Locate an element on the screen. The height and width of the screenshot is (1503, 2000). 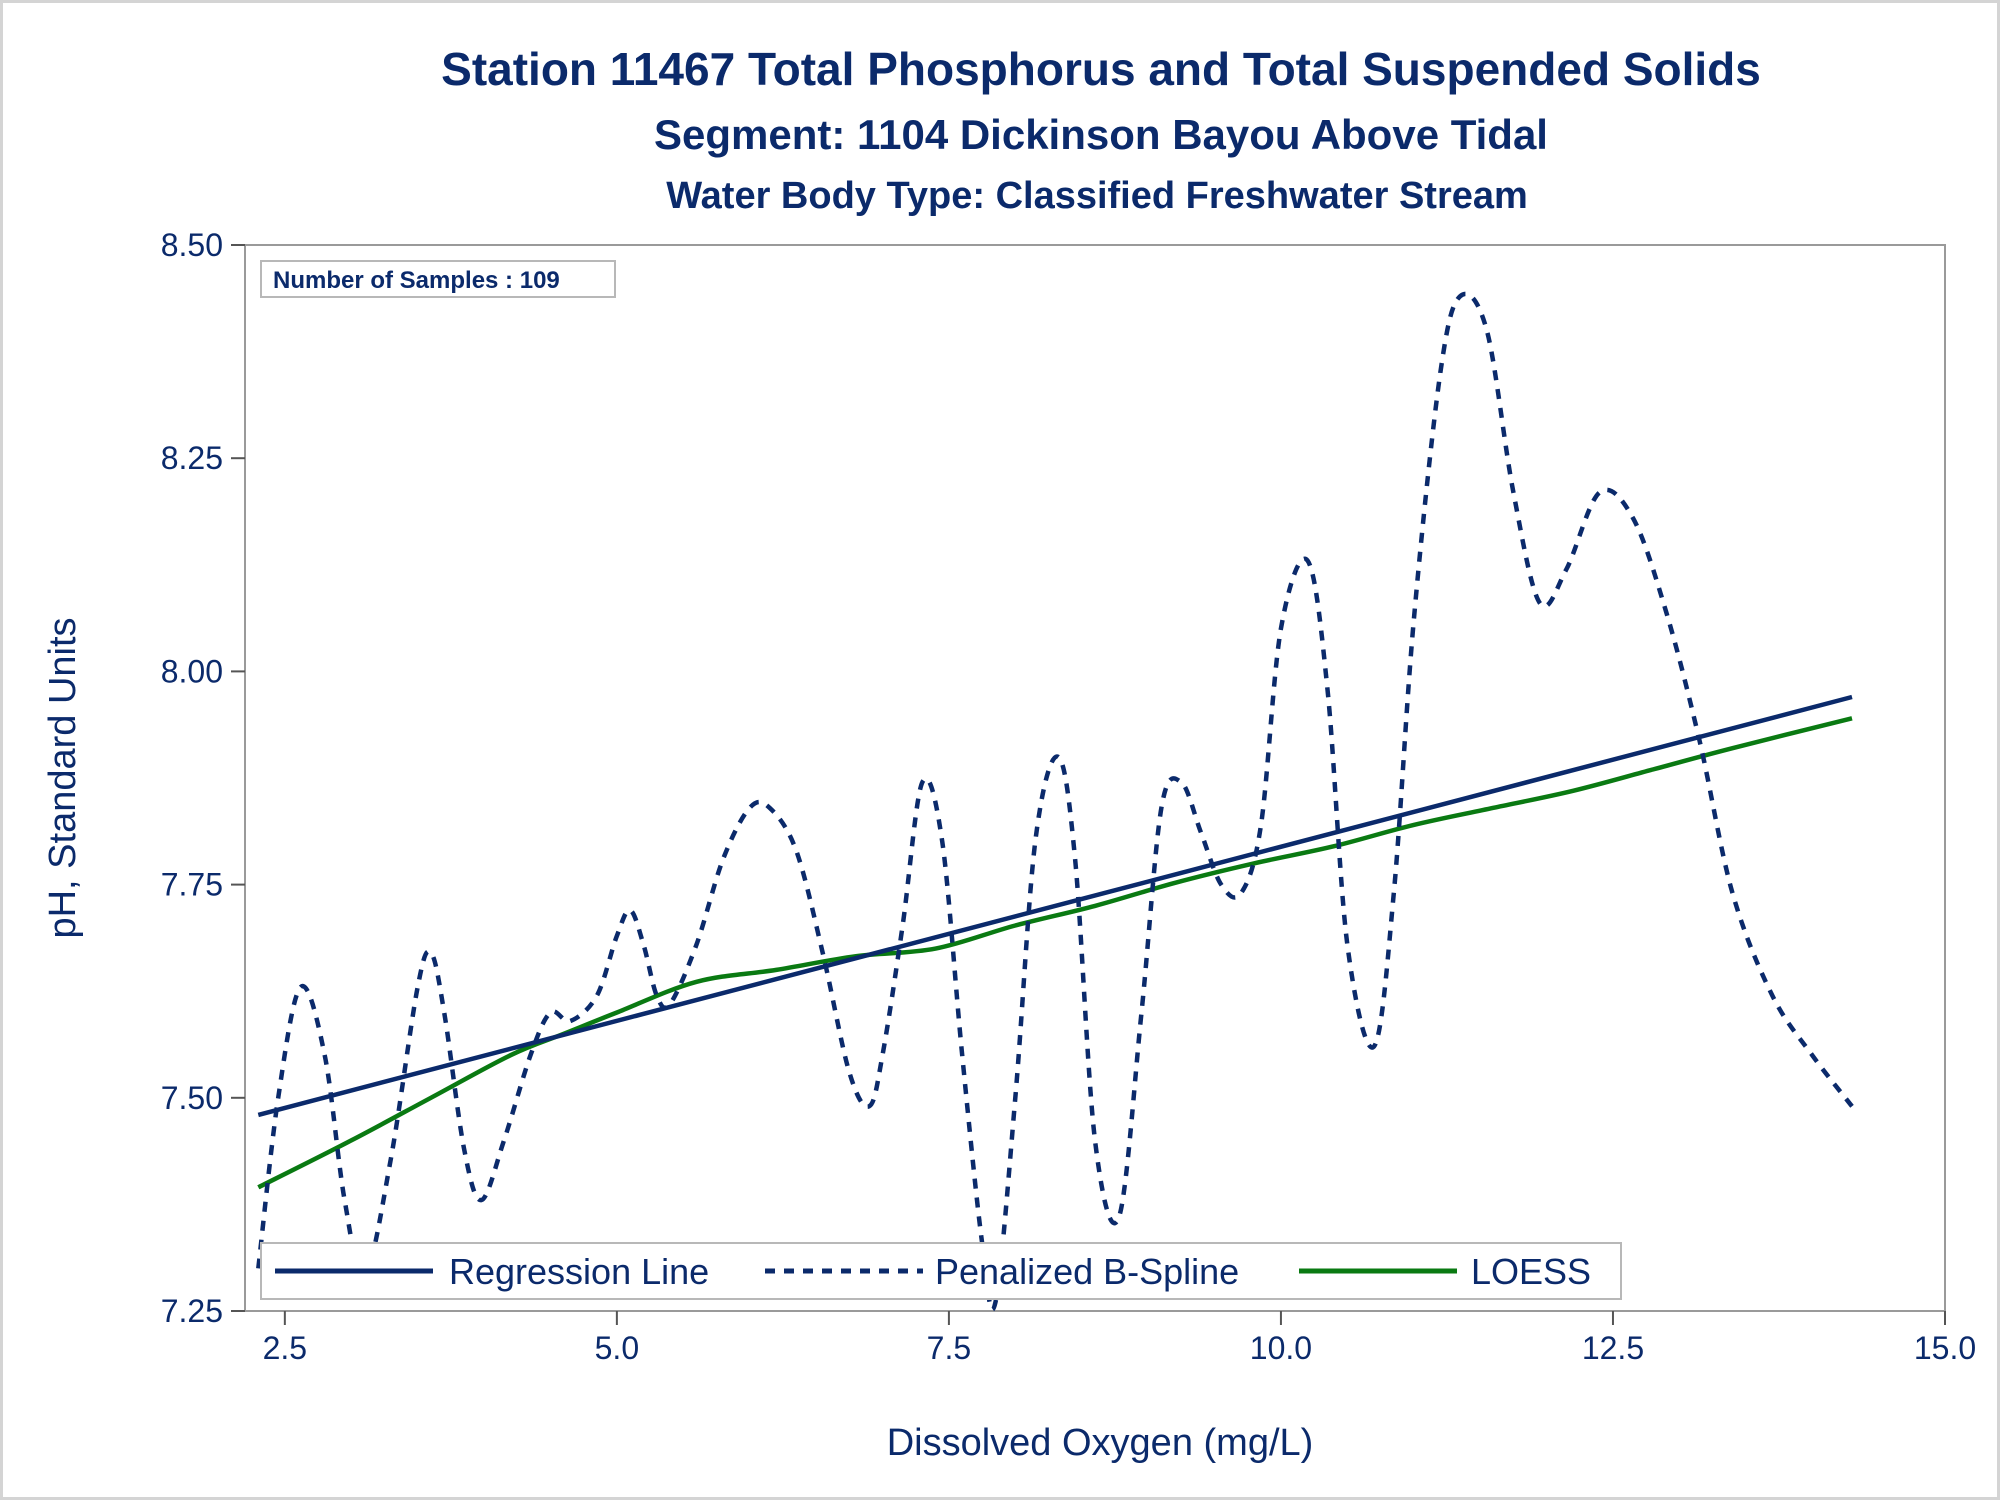
legend: Regression Line Penalized B-Spline LOESS is located at coordinates (941, 1271).